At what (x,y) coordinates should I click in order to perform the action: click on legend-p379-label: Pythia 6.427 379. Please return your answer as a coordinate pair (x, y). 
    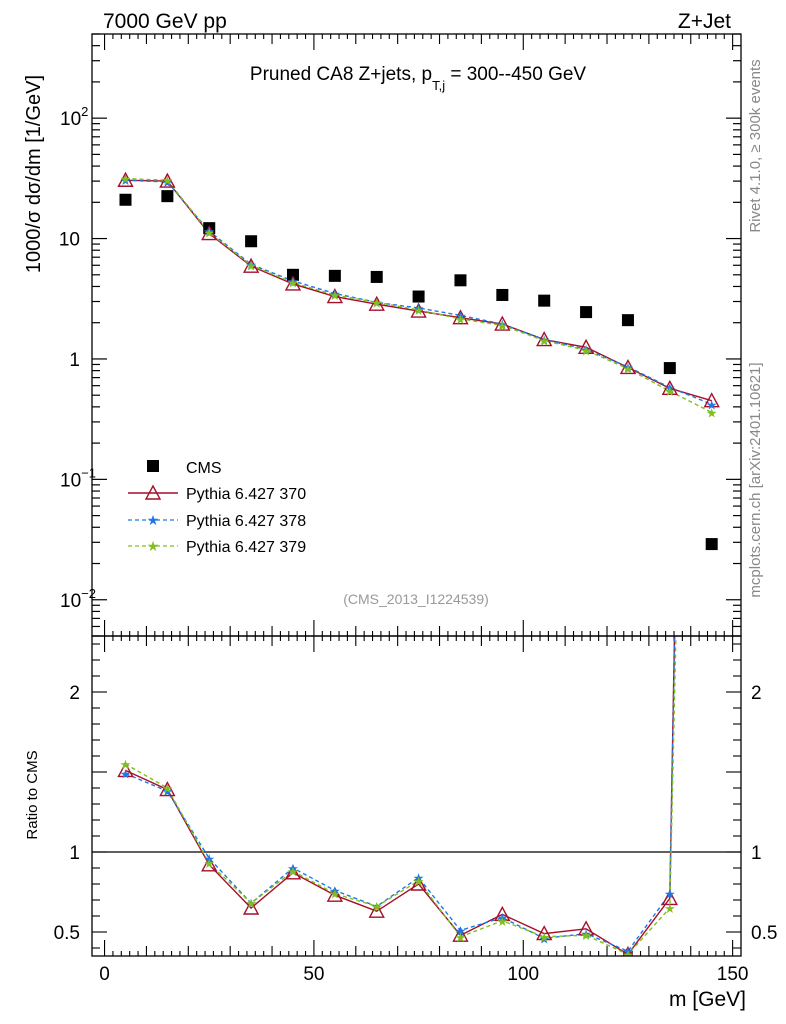
    Looking at the image, I should click on (246, 547).